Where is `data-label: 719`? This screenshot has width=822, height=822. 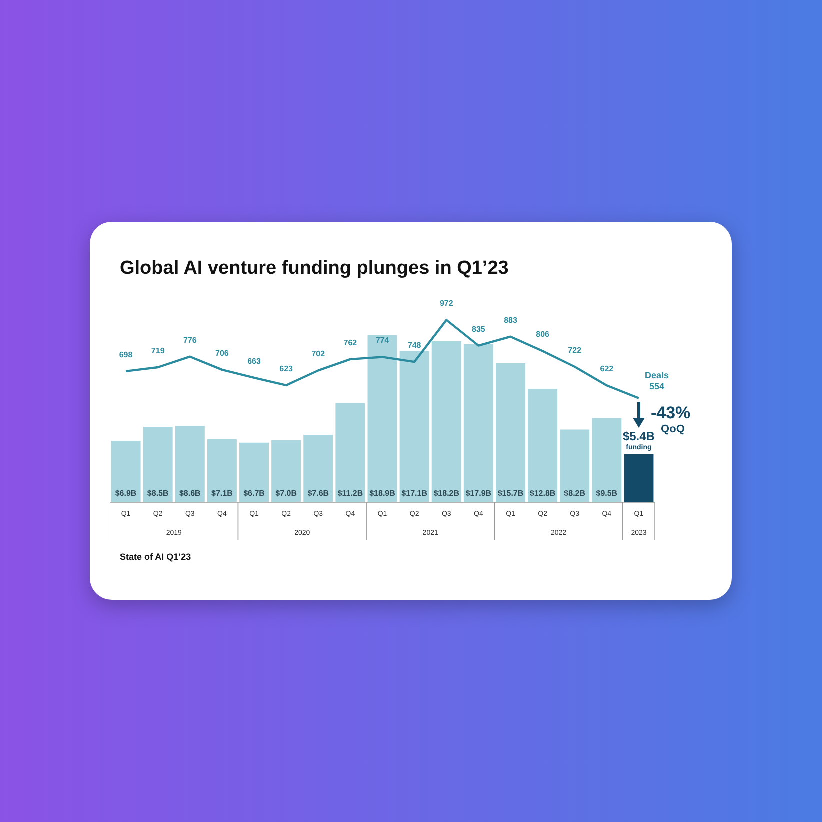
data-label: 719 is located at coordinates (158, 351).